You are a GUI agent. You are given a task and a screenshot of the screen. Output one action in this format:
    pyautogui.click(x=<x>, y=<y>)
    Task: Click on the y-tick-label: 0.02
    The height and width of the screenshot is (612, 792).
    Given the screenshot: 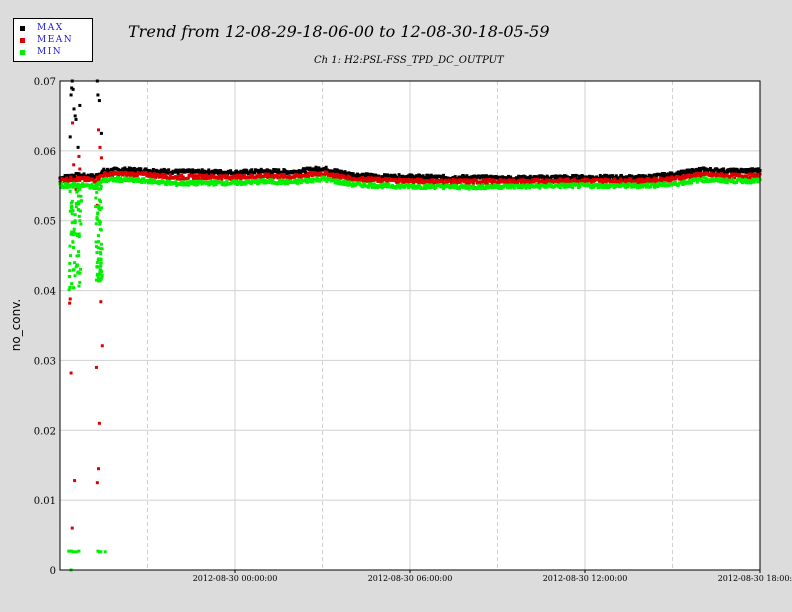 What is the action you would take?
    pyautogui.click(x=45, y=431)
    